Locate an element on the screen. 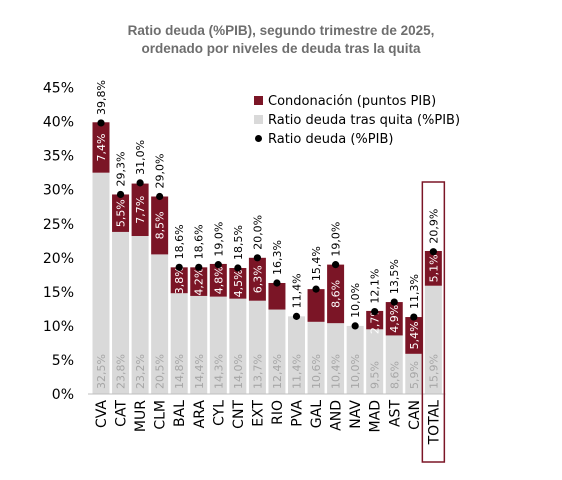 The height and width of the screenshot is (480, 562). category-label: CNT is located at coordinates (239, 414).